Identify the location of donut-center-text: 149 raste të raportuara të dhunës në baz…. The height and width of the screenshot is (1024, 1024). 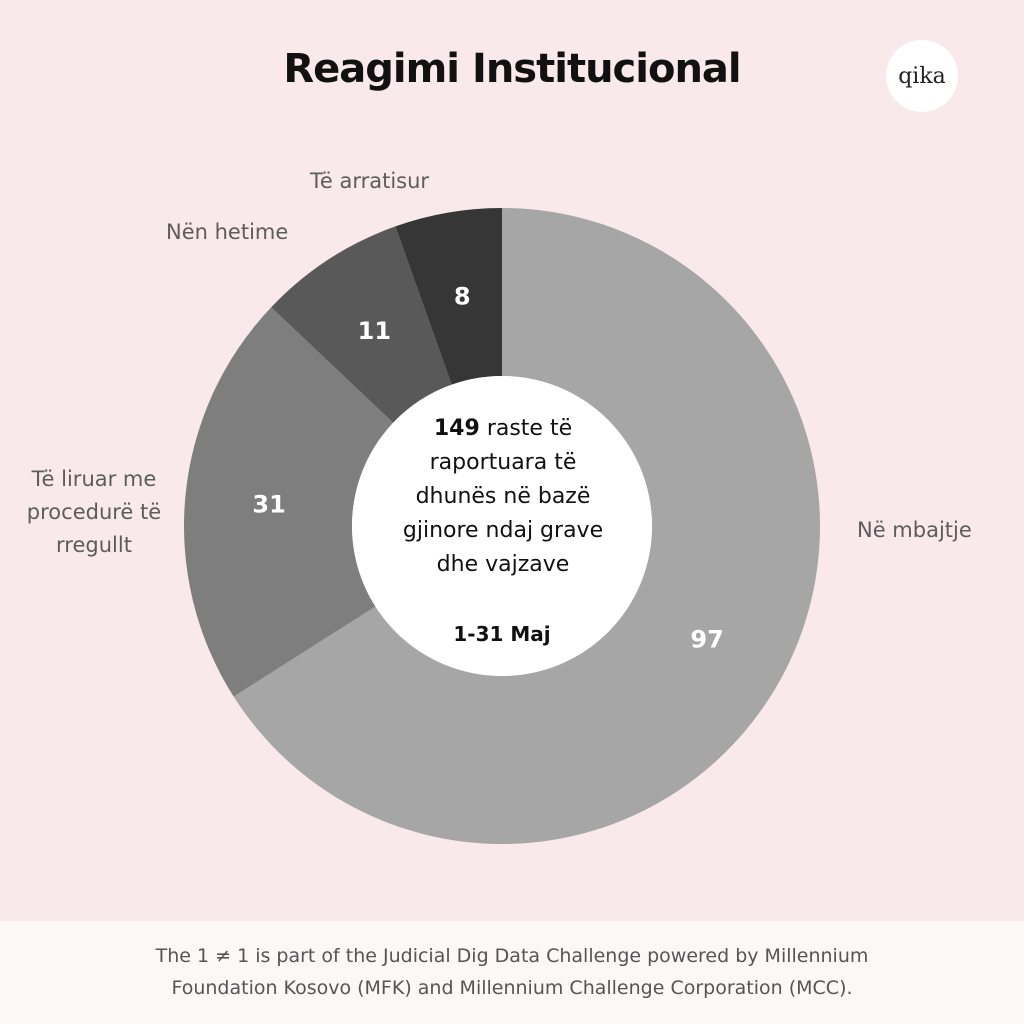
(503, 497).